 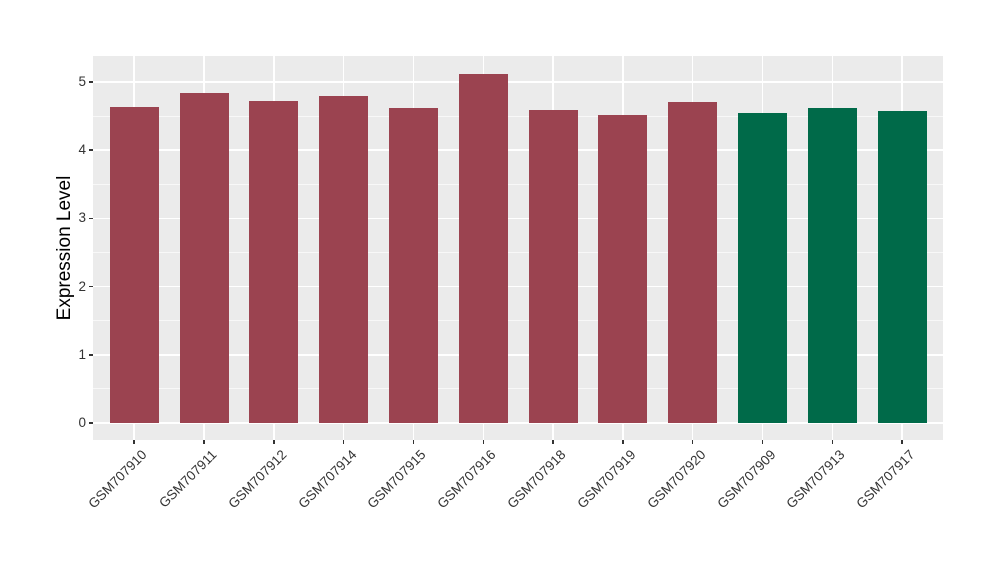 I want to click on x-tick-label: GSM707918, so click(x=536, y=479).